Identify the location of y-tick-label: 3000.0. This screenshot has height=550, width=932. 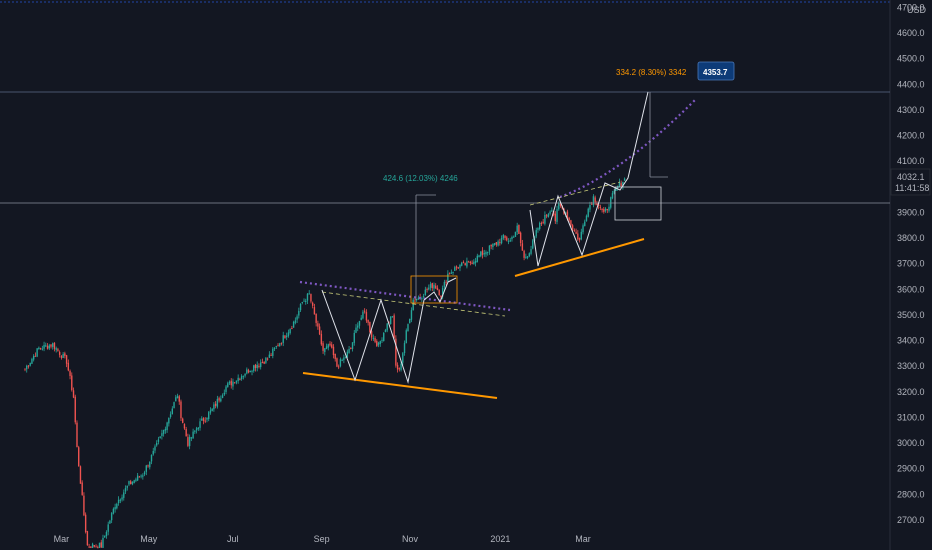
(911, 443).